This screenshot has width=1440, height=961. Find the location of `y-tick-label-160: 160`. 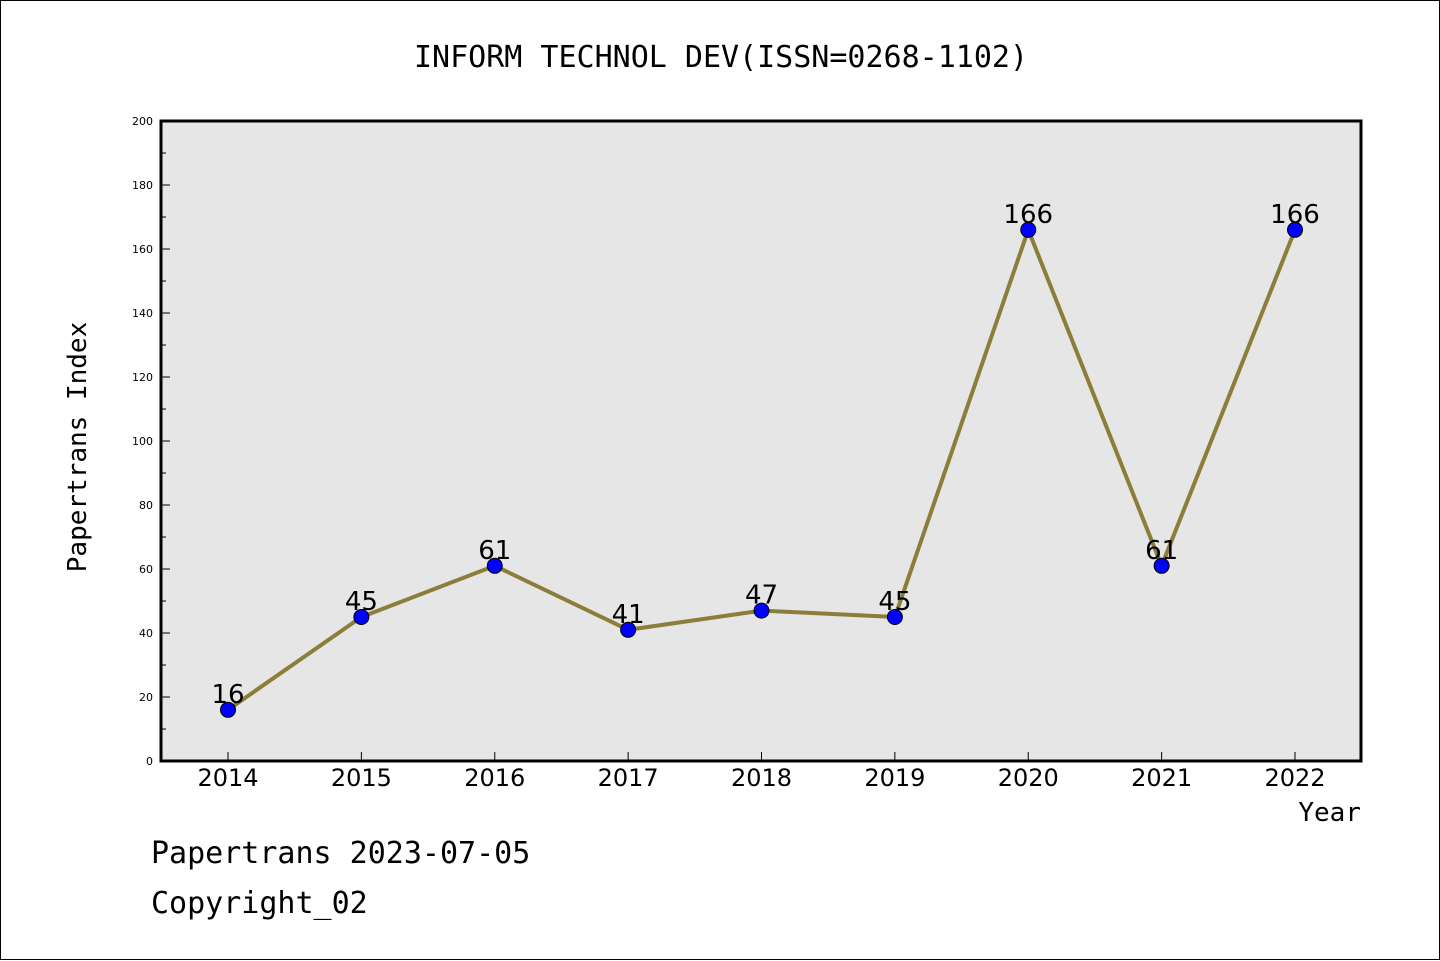

y-tick-label-160: 160 is located at coordinates (142, 249).